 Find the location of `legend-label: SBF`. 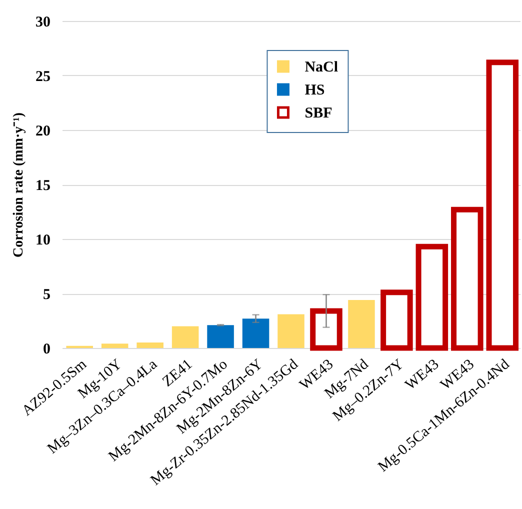

legend-label: SBF is located at coordinates (318, 114).